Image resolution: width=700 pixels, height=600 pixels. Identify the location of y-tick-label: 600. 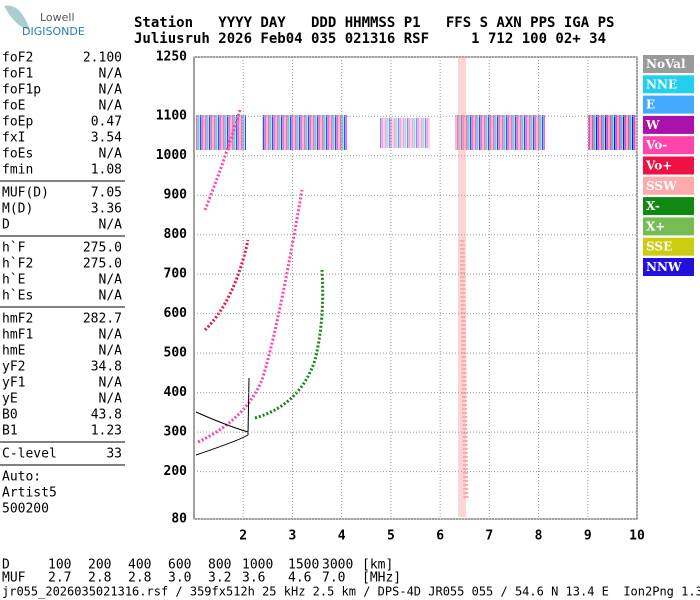
(176, 313).